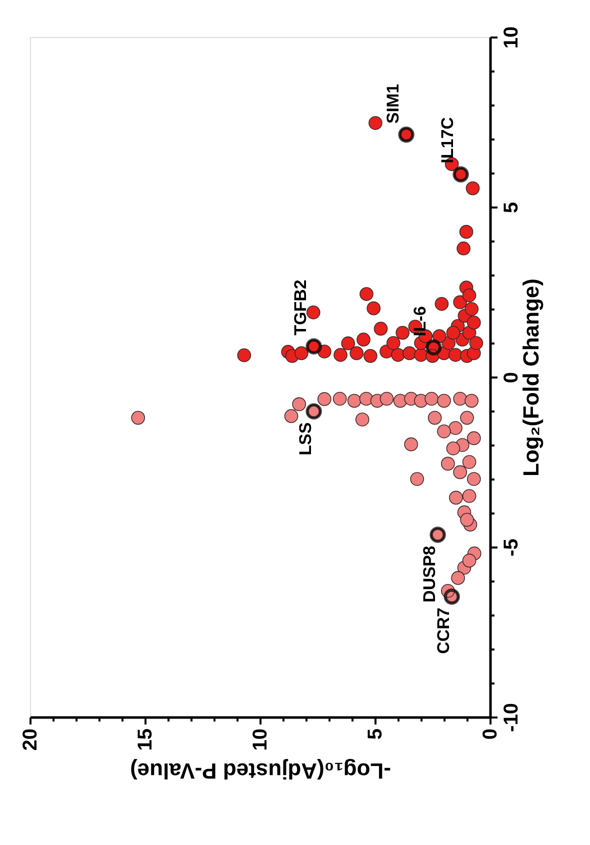  I want to click on annotation: DUSP8, so click(429, 574).